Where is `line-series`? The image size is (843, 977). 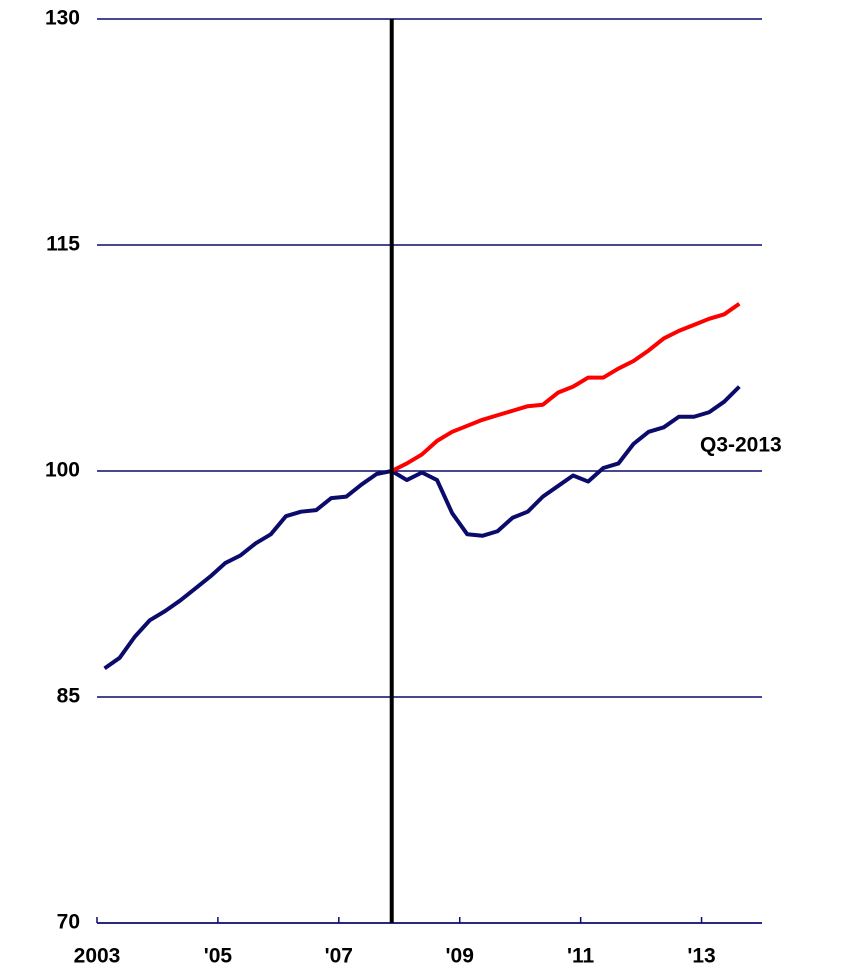 line-series is located at coordinates (565, 387).